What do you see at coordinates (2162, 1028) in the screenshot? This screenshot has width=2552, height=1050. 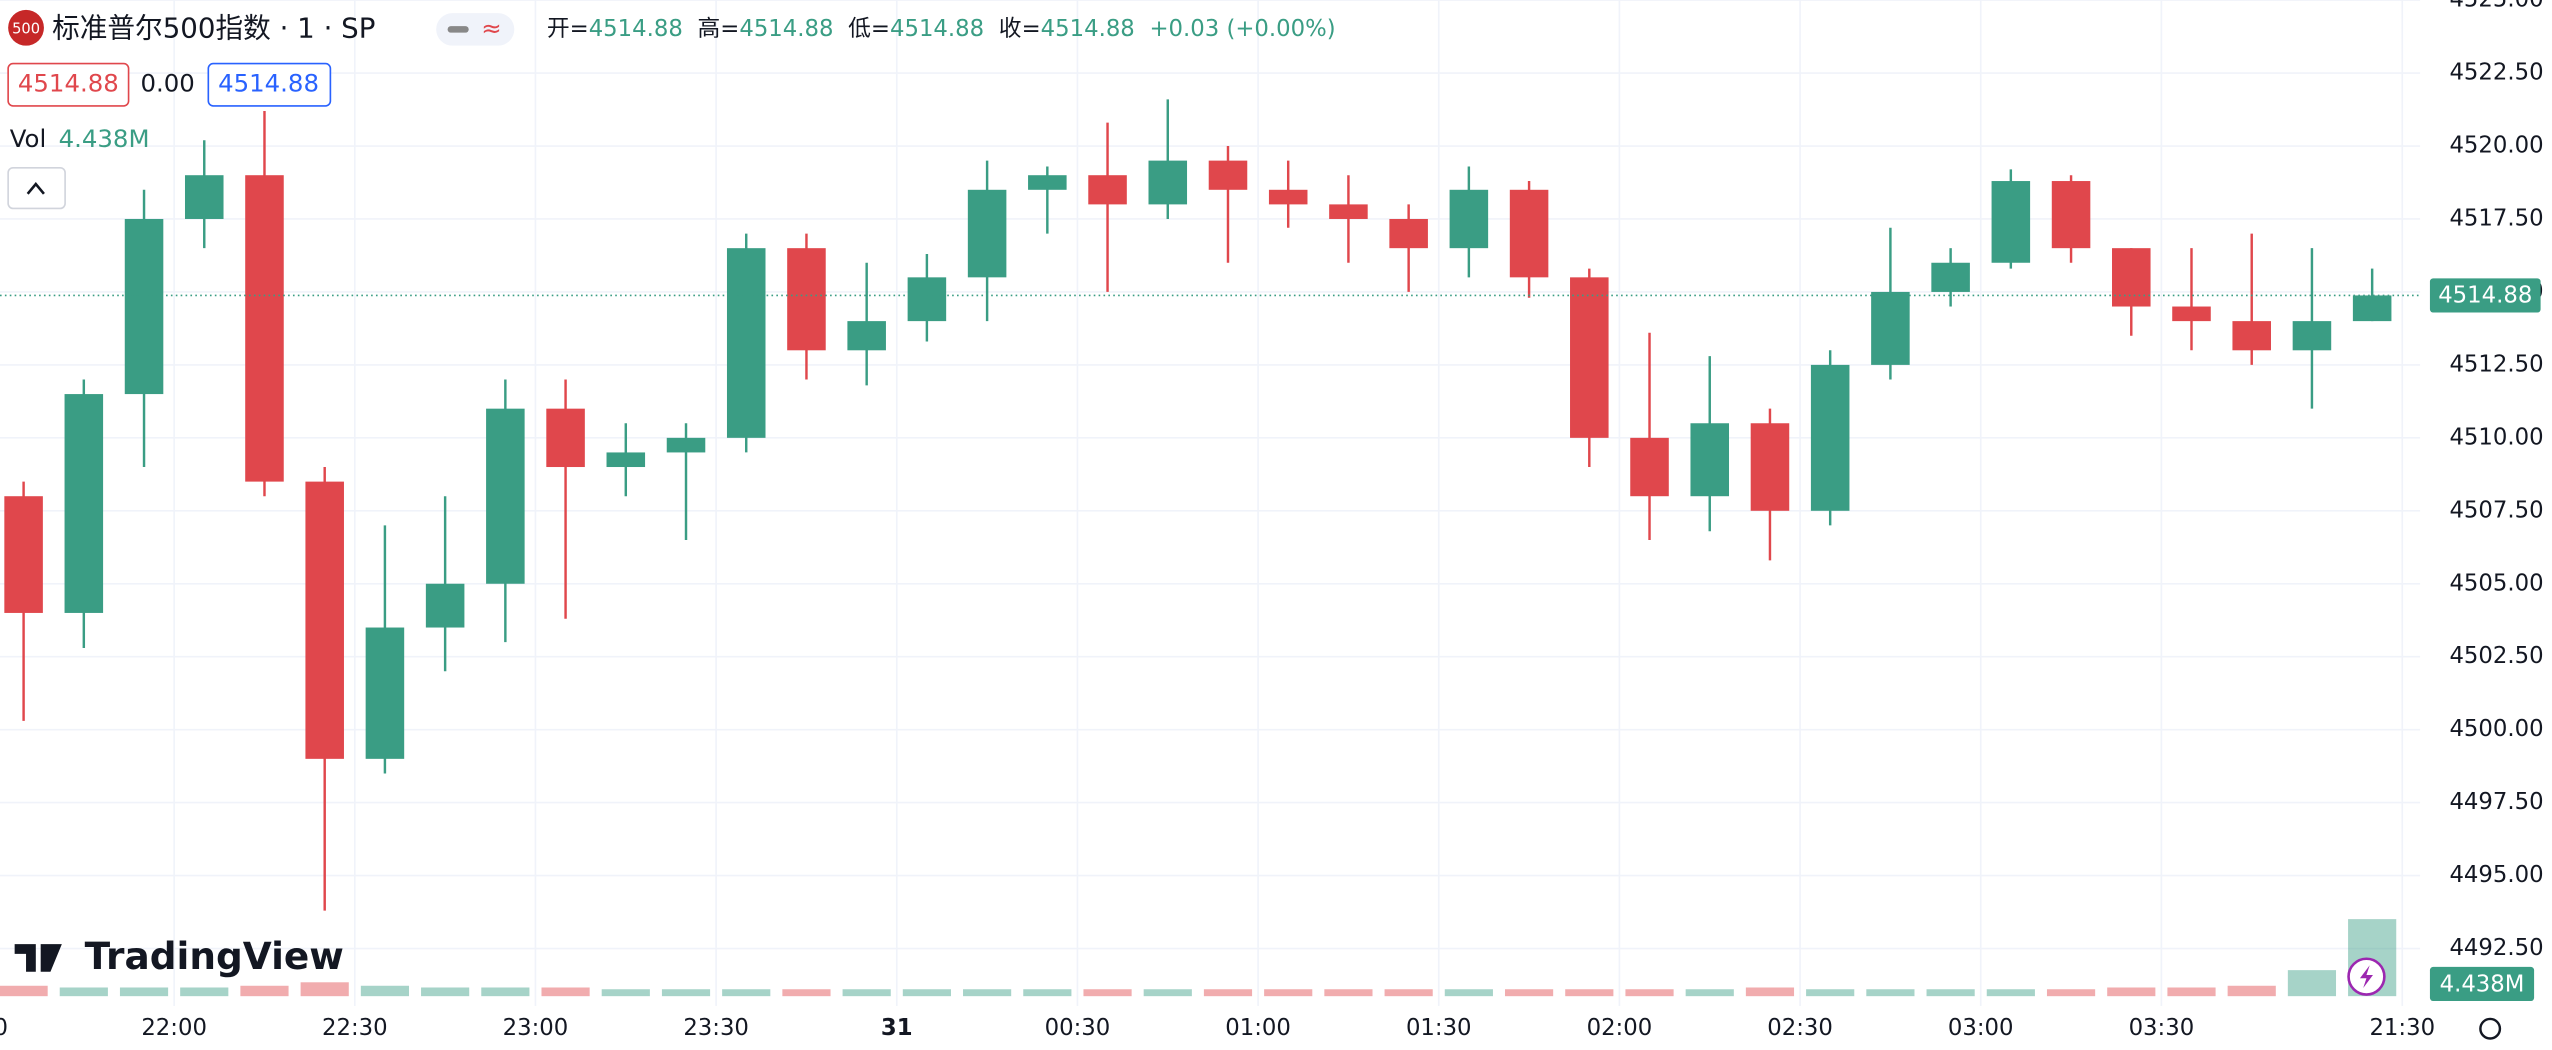 I see `x-tick-label: 03:30` at bounding box center [2162, 1028].